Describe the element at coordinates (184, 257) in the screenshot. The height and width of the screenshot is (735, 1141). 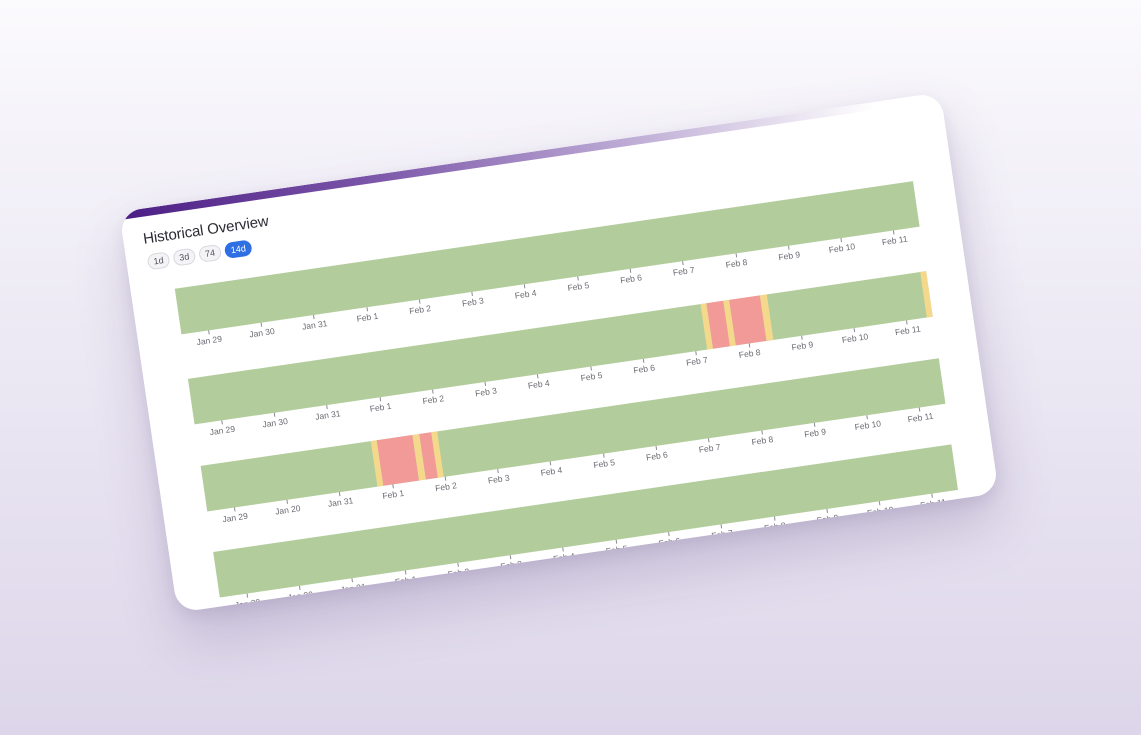
I see `range-button-3d: 3d` at that location.